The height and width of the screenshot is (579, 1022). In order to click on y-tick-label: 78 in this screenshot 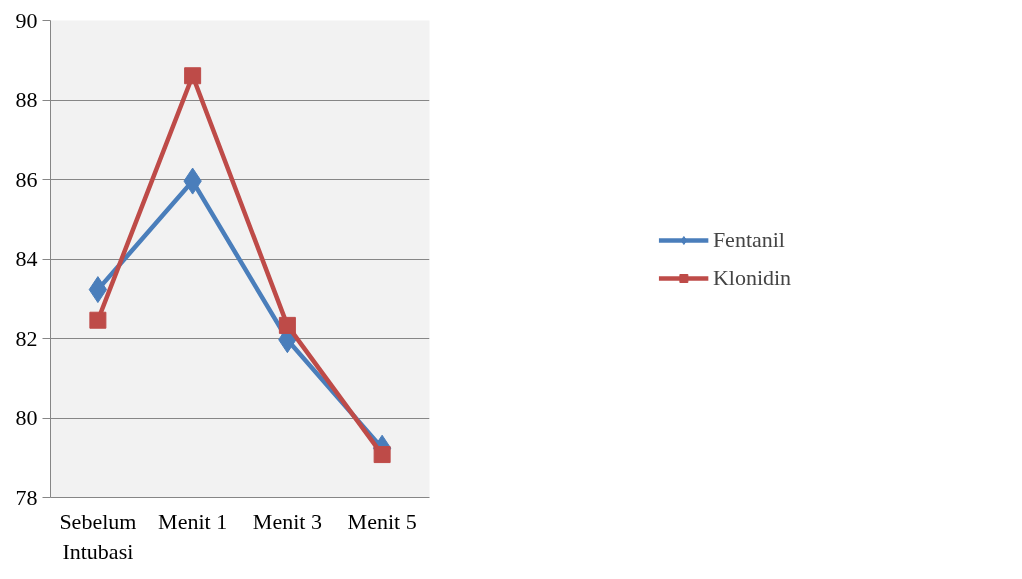, I will do `click(26, 497)`.